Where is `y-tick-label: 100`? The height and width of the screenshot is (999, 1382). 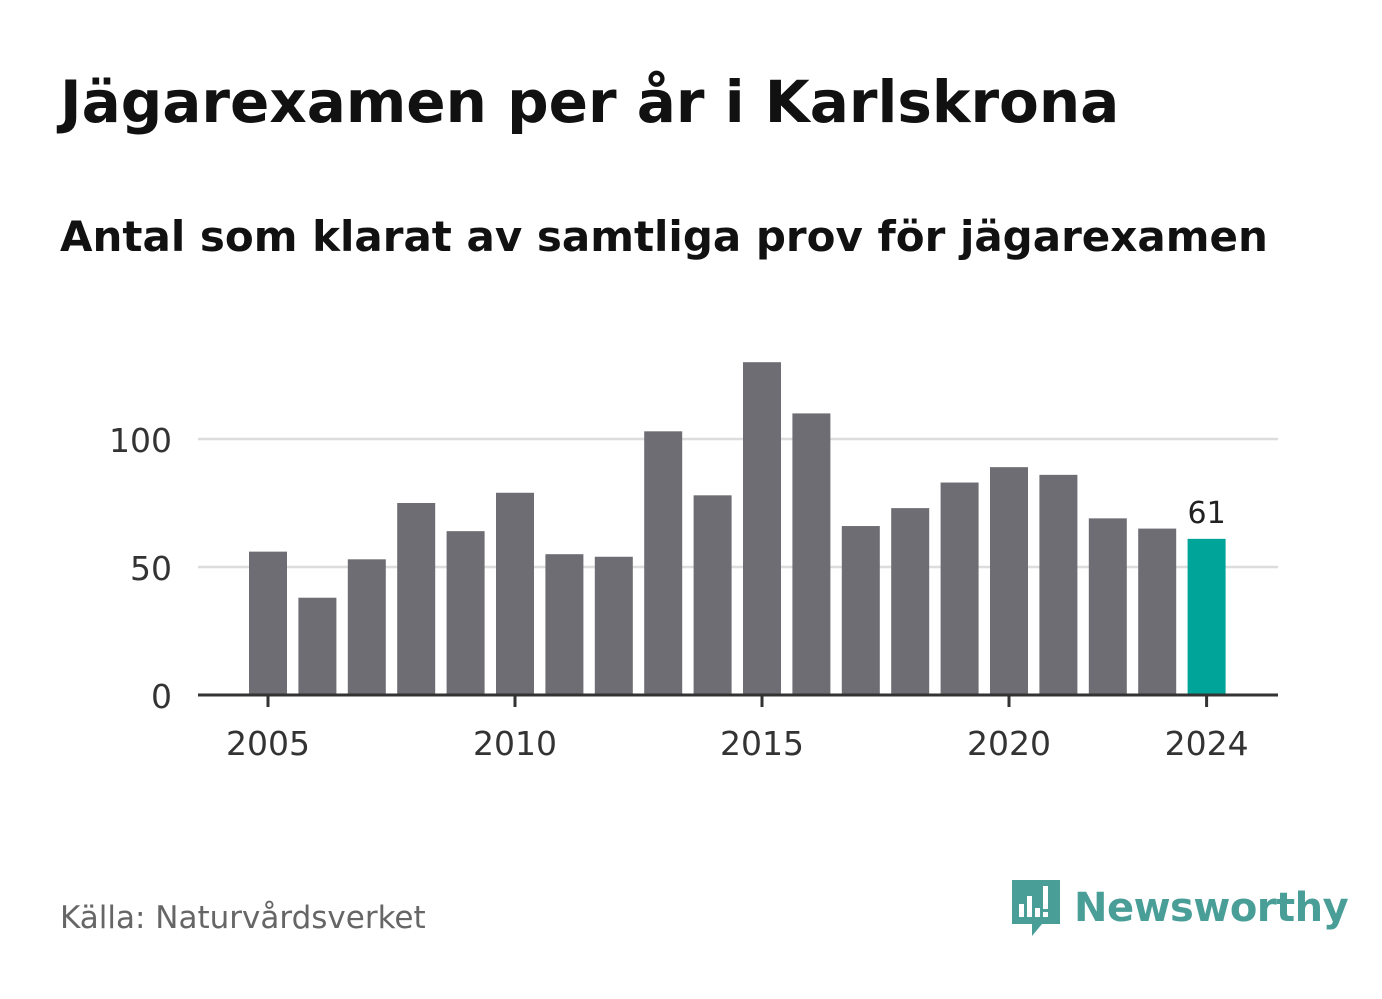
y-tick-label: 100 is located at coordinates (140, 440).